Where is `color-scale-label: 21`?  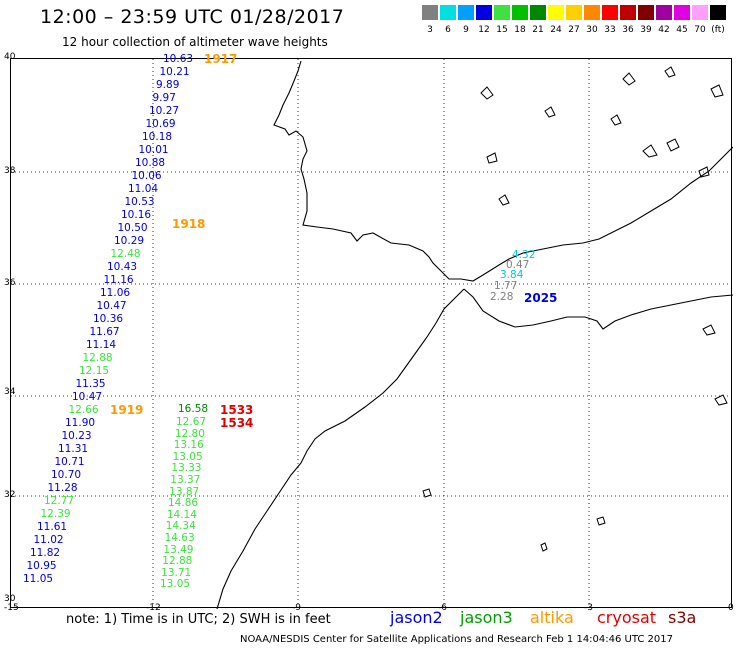 color-scale-label: 21 is located at coordinates (538, 30).